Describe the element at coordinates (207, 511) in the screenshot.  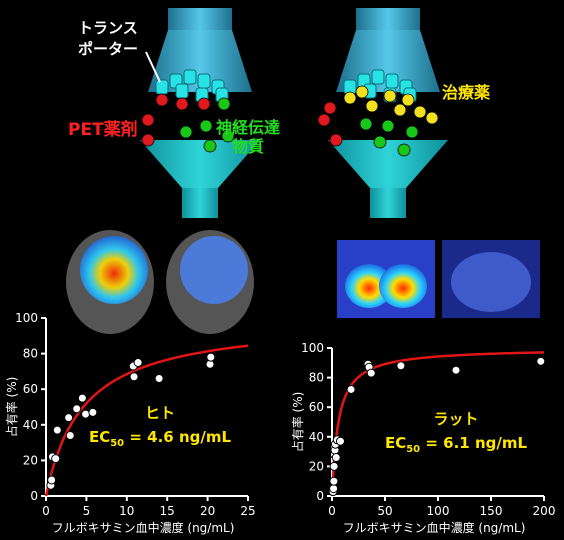
I see `x-tick-label: 20` at that location.